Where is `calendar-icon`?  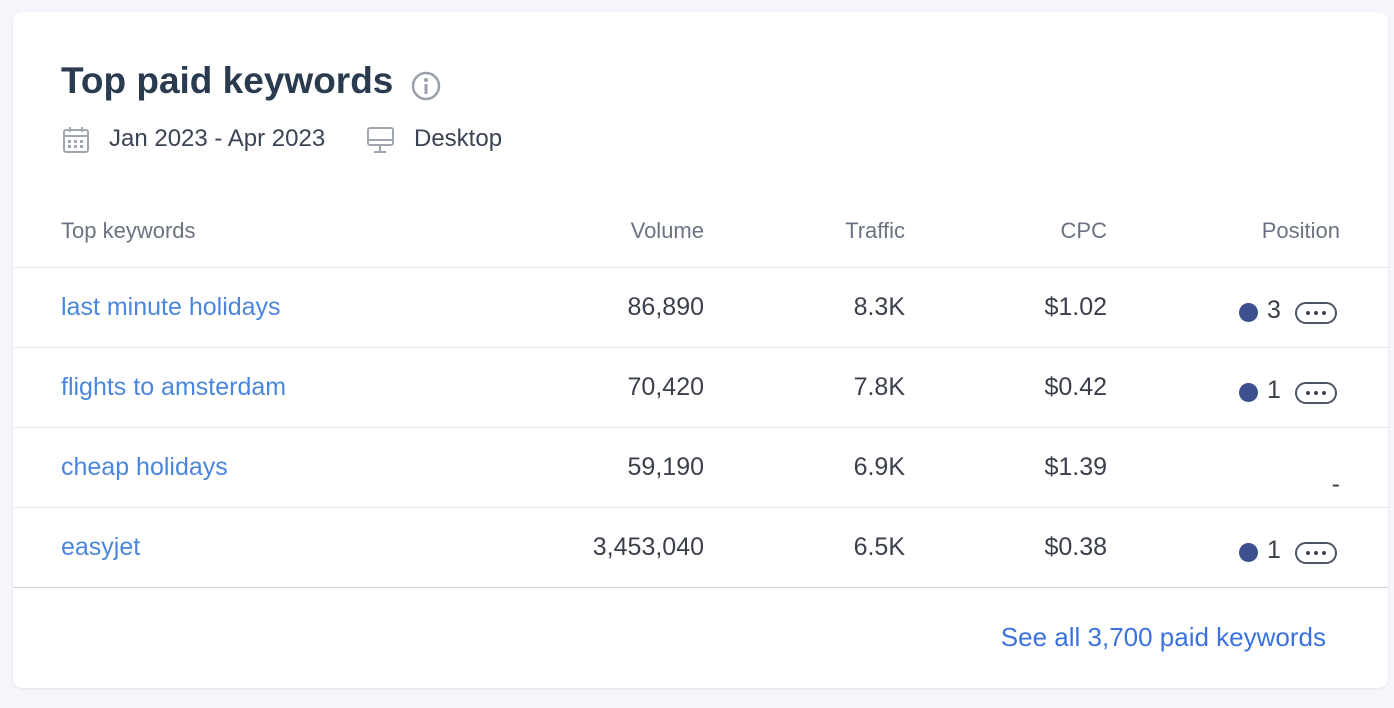
calendar-icon is located at coordinates (76, 140).